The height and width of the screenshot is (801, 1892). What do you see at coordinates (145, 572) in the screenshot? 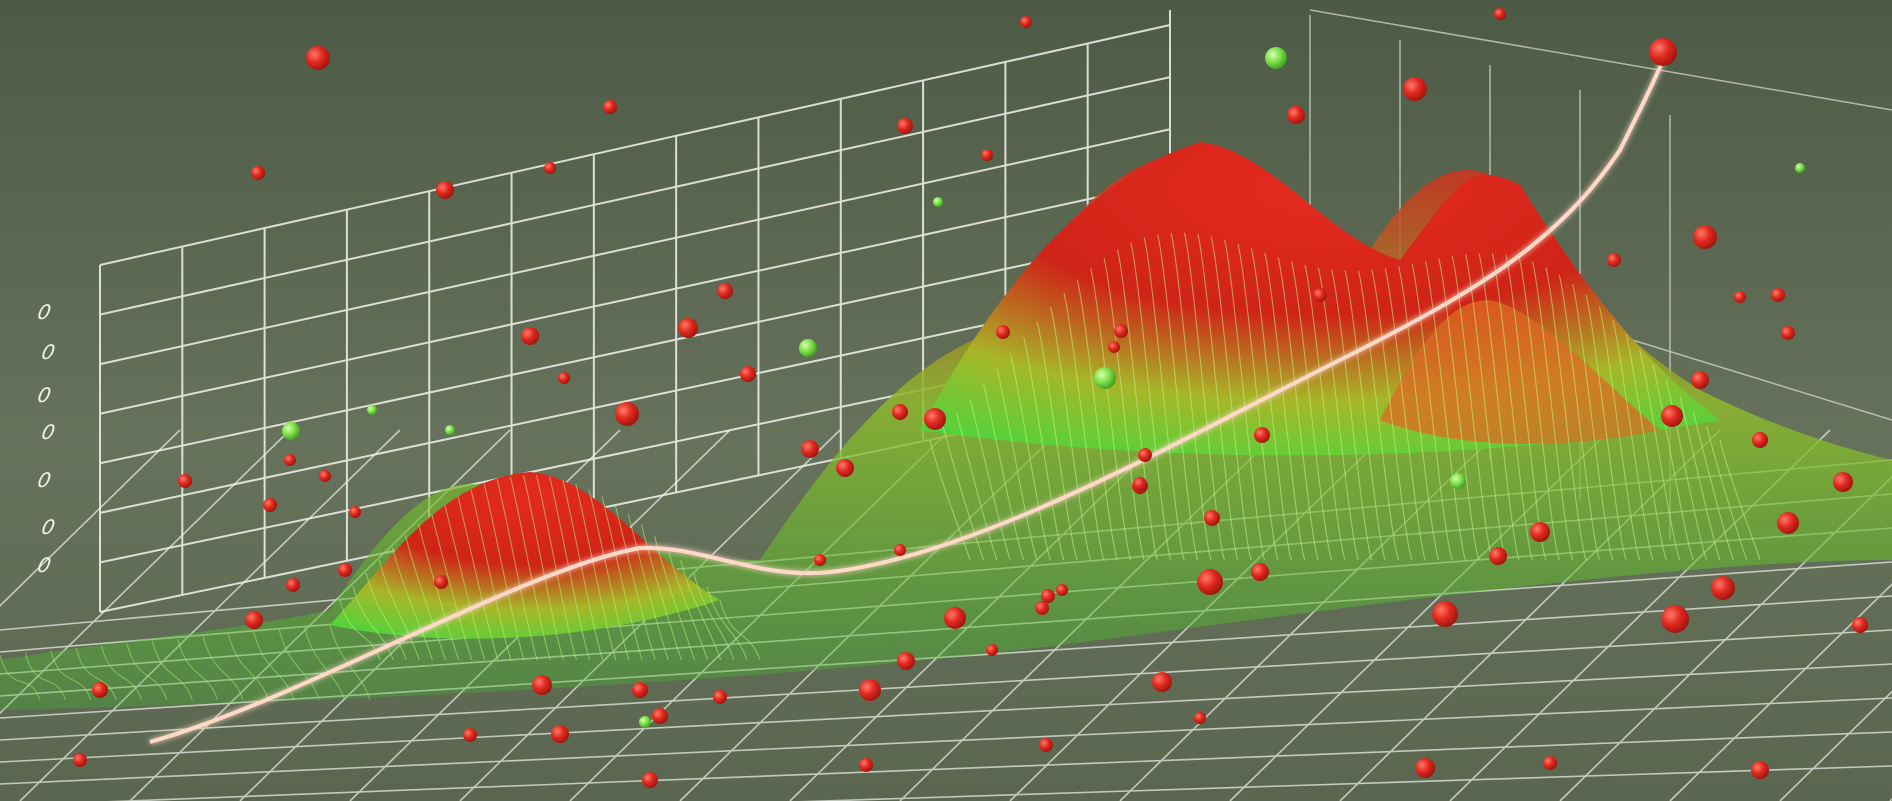
I see `floor-vline` at bounding box center [145, 572].